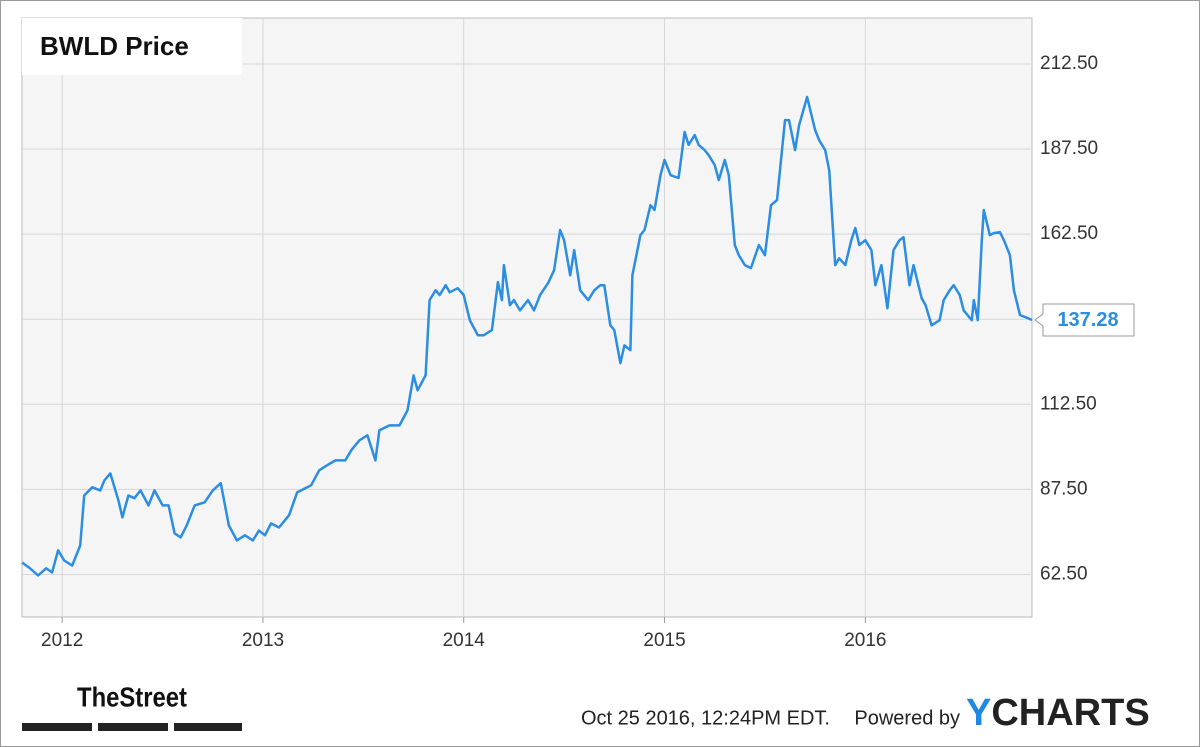  What do you see at coordinates (1087, 320) in the screenshot?
I see `last-value-label: 137.28` at bounding box center [1087, 320].